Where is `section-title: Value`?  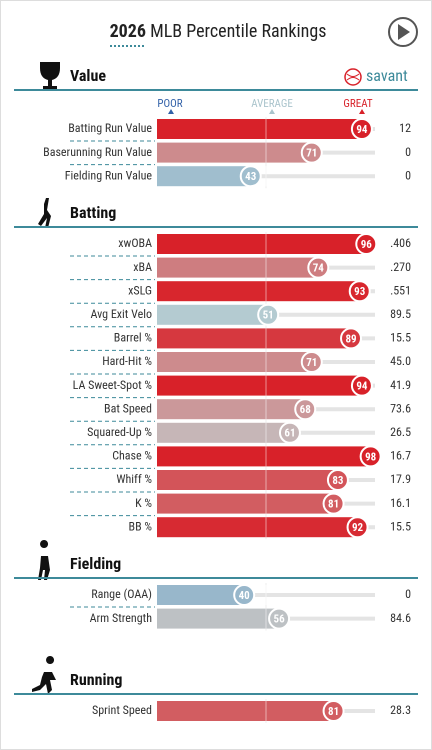 section-title: Value is located at coordinates (88, 75).